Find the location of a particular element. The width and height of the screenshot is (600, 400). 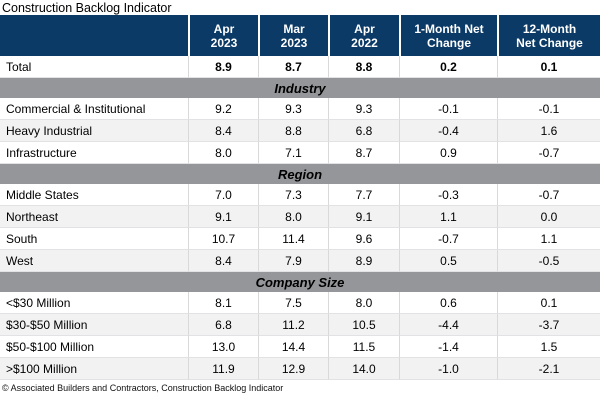

row-label: Northeast is located at coordinates (94, 217).